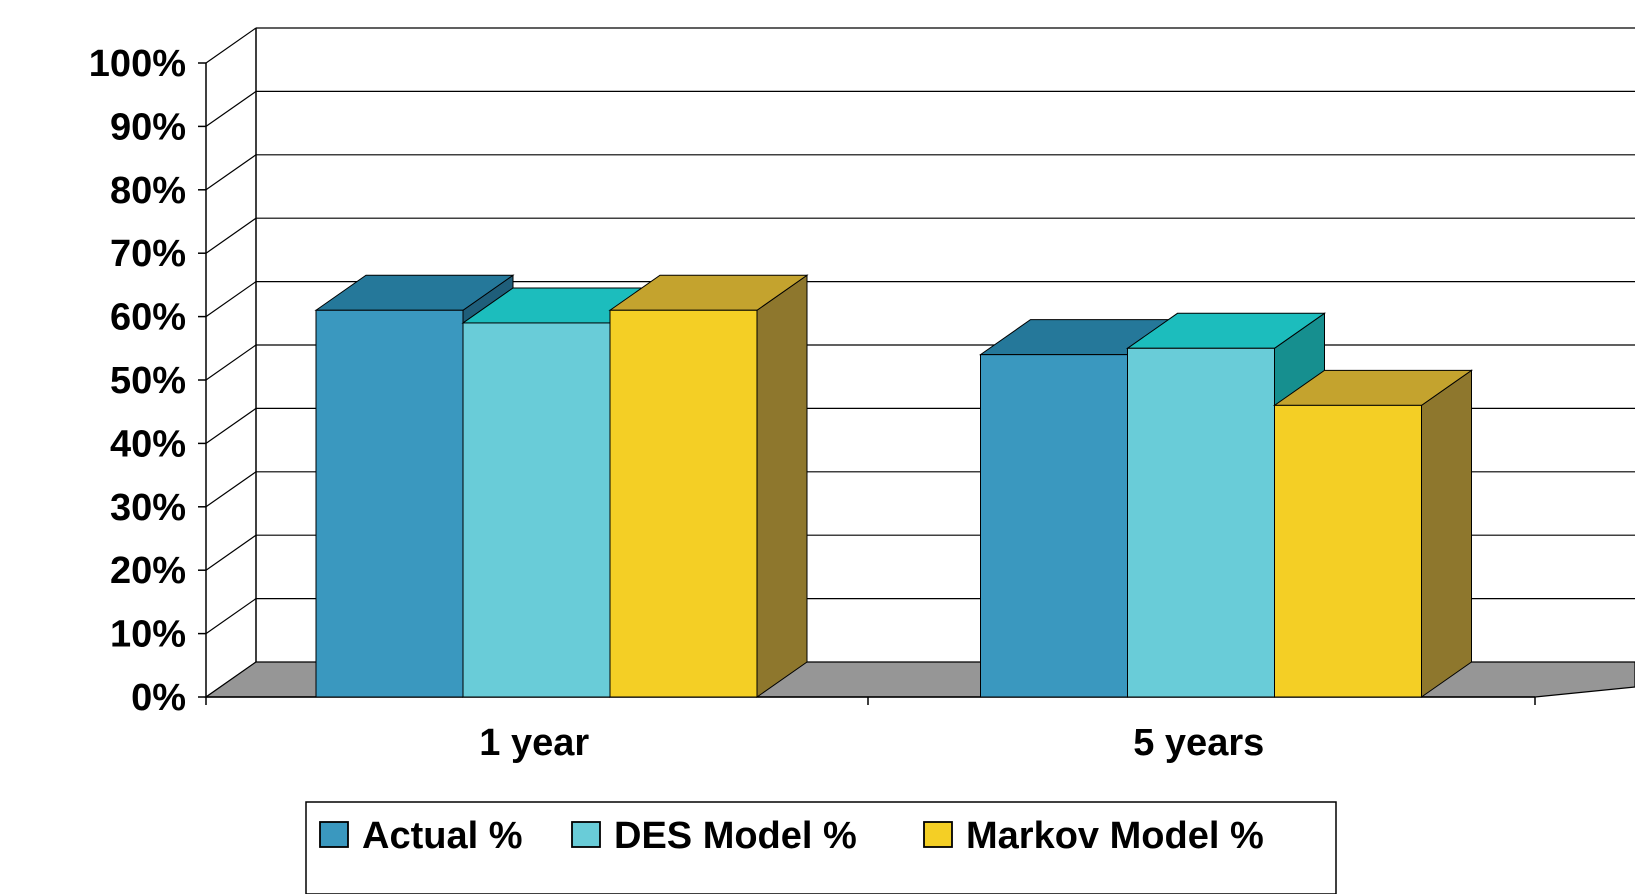 Image resolution: width=1635 pixels, height=894 pixels. What do you see at coordinates (442, 836) in the screenshot?
I see `legend-label: Actual %` at bounding box center [442, 836].